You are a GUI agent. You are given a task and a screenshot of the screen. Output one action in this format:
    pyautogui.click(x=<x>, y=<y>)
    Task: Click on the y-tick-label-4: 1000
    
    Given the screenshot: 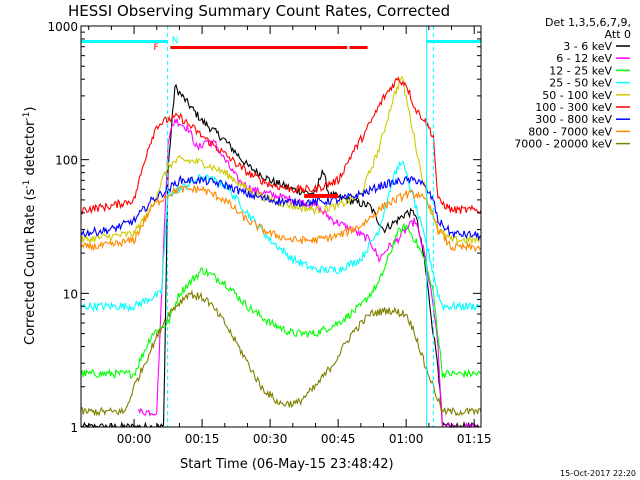 What is the action you would take?
    pyautogui.click(x=62, y=27)
    